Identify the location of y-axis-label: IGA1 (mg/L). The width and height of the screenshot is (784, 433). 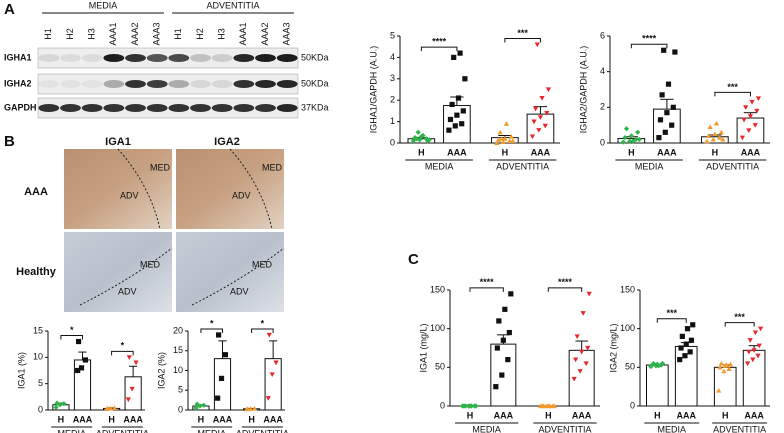
(423, 347).